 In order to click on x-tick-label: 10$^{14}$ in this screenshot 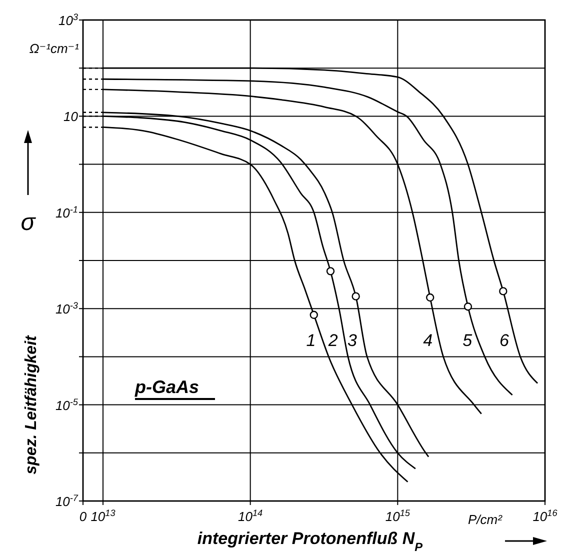, I will do `click(250, 516)`.